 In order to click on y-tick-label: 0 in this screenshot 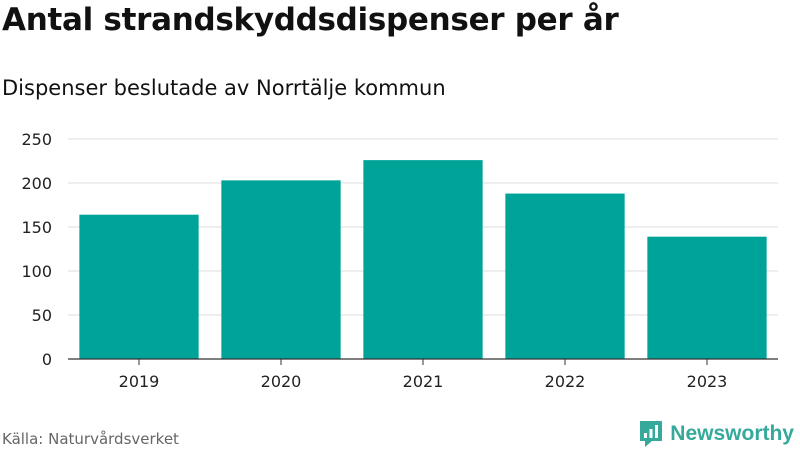, I will do `click(47, 359)`.